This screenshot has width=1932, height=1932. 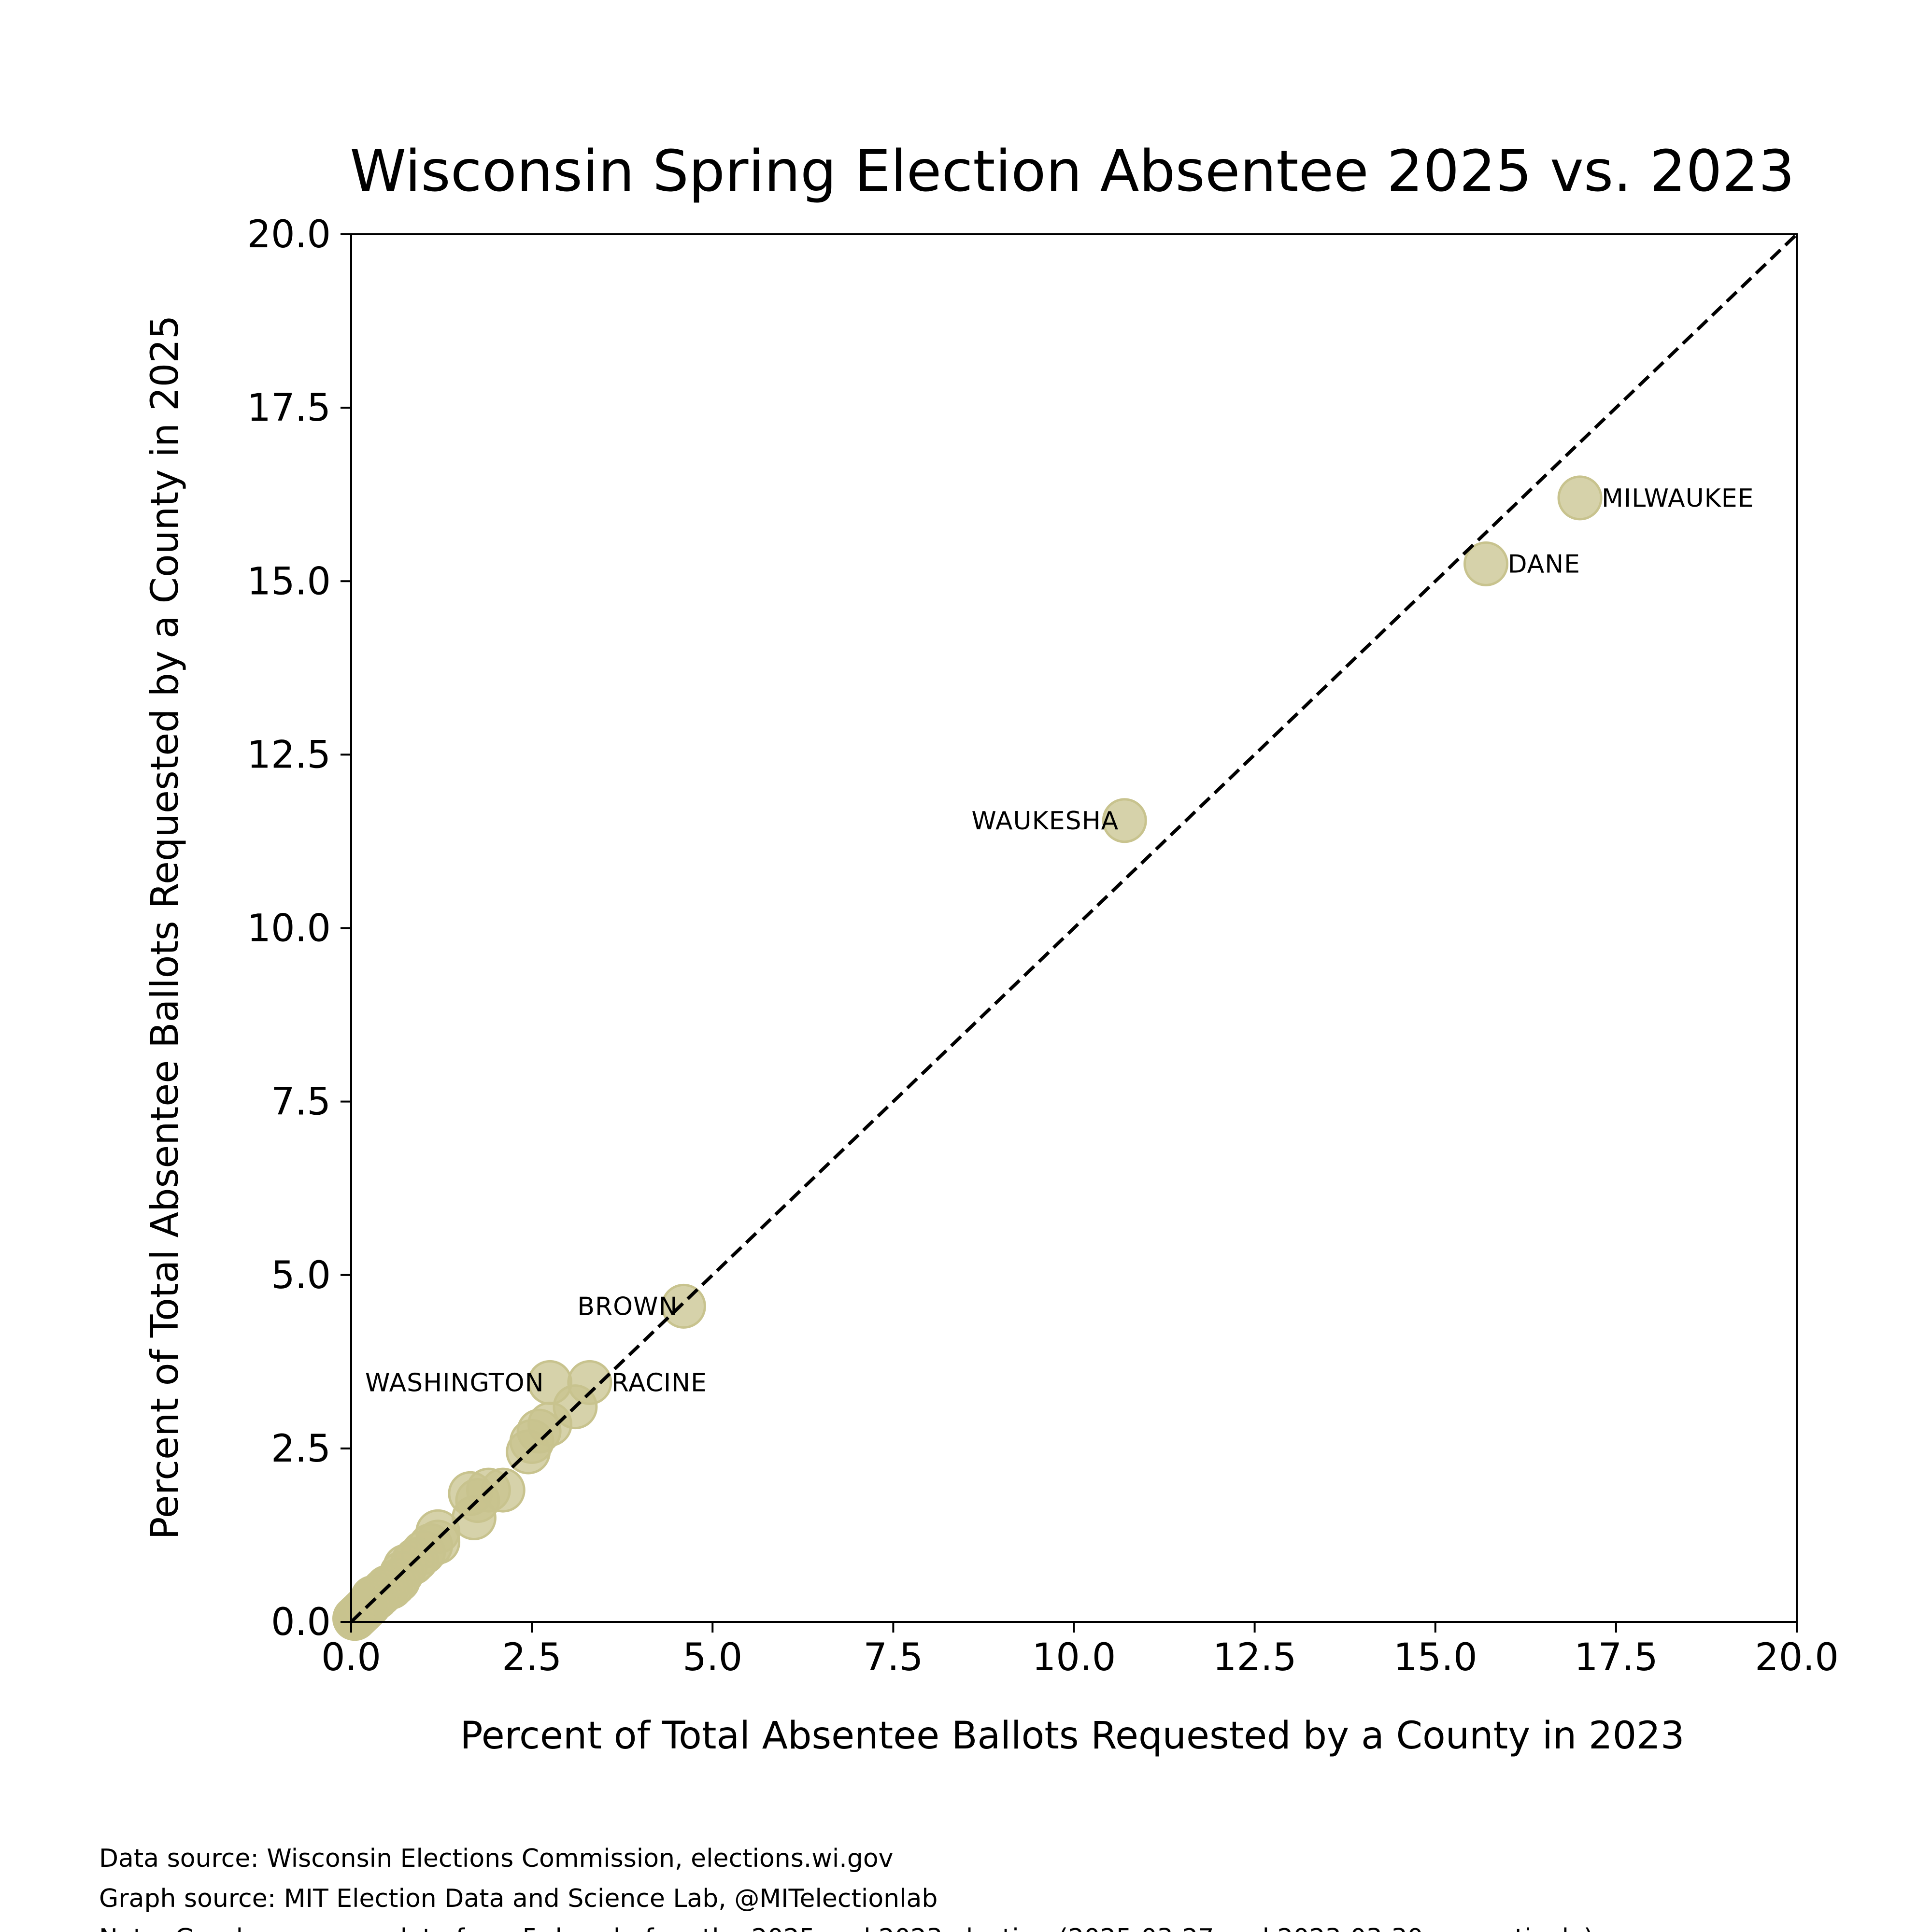 What do you see at coordinates (289, 929) in the screenshot?
I see `y-tick-label: 10.0` at bounding box center [289, 929].